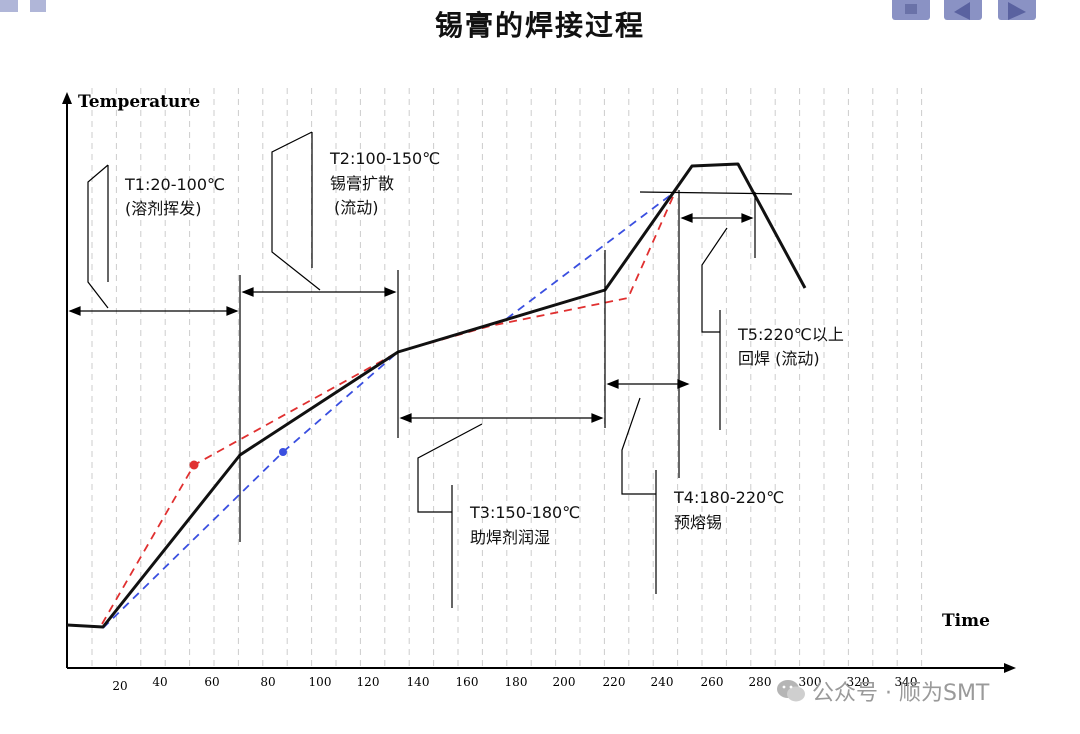 This screenshot has height=734, width=1080. I want to click on t4-range-label: T4:180-220℃, so click(728, 497).